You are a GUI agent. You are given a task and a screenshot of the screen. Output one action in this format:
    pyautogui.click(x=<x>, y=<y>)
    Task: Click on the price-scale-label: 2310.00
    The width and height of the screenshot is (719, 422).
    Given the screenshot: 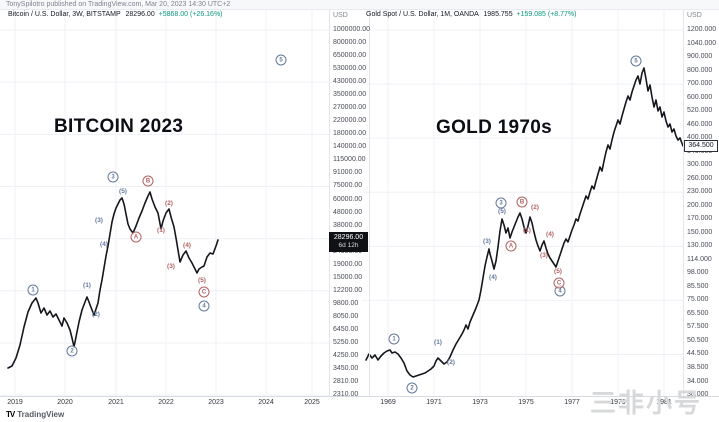 What is the action you would take?
    pyautogui.click(x=346, y=395)
    